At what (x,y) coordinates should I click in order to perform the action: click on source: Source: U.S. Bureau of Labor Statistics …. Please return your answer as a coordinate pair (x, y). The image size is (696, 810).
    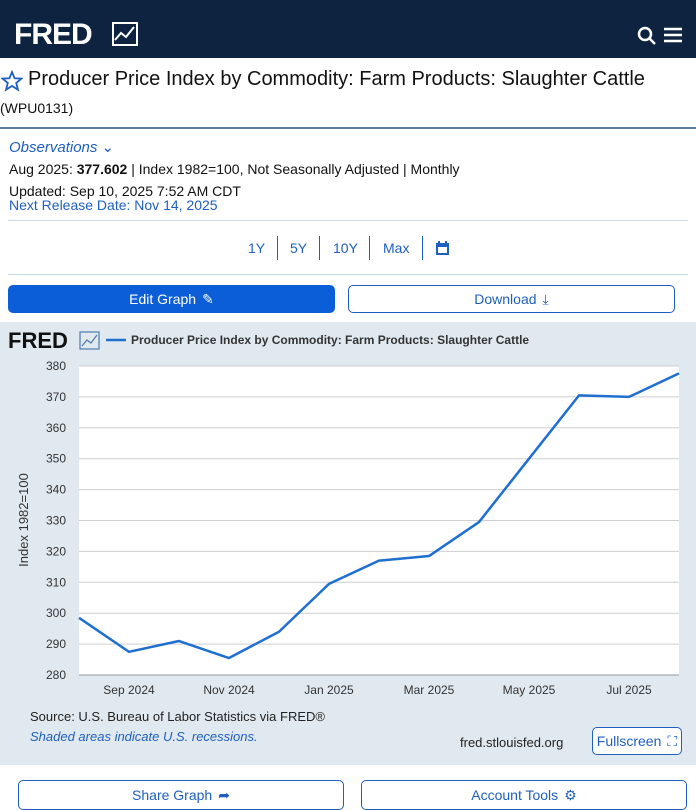
    Looking at the image, I should click on (177, 716).